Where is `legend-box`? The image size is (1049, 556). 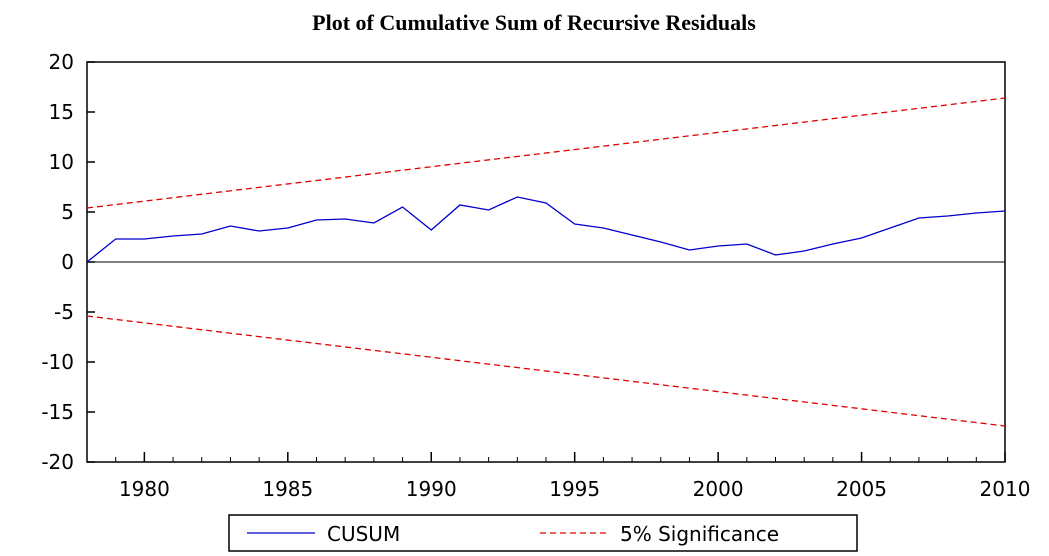
legend-box is located at coordinates (543, 533).